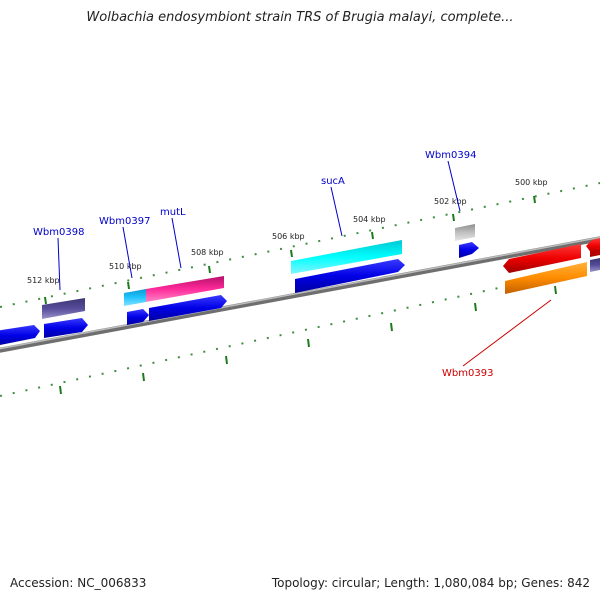  What do you see at coordinates (78, 583) in the screenshot?
I see `accession-text: Accession: NC_006833` at bounding box center [78, 583].